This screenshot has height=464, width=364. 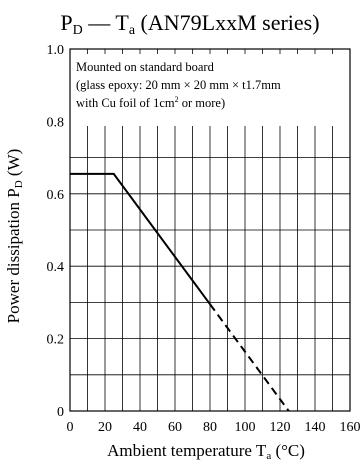 What do you see at coordinates (210, 427) in the screenshot?
I see `x-tick-label: 80` at bounding box center [210, 427].